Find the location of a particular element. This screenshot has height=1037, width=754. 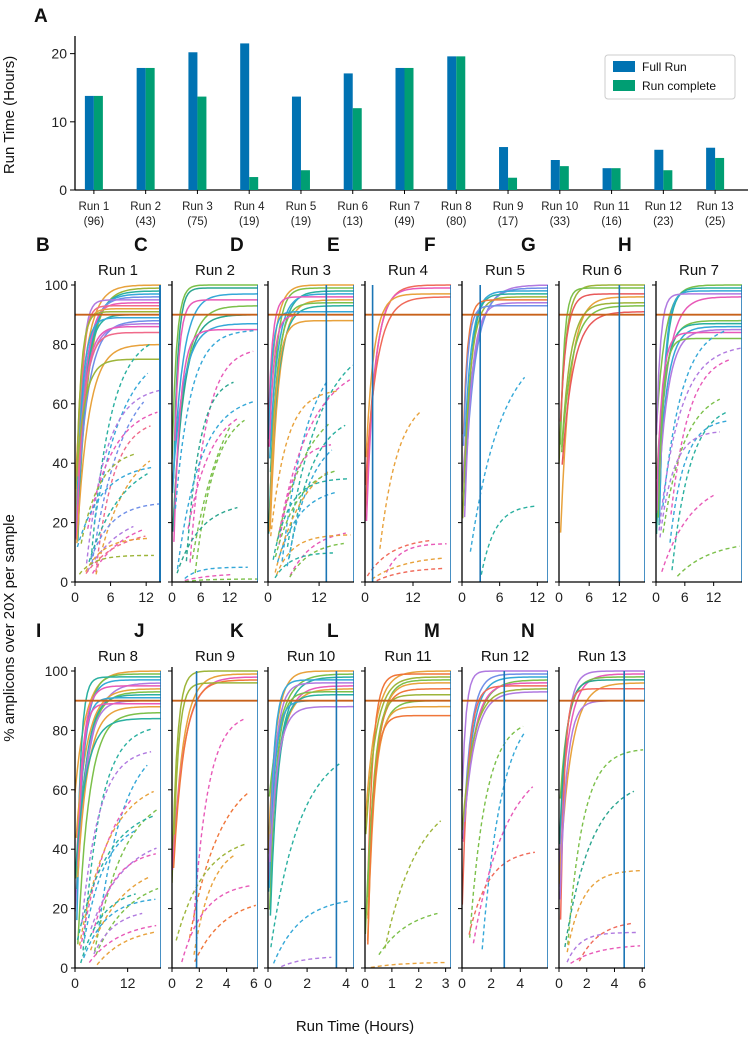

panel-i-line-chart: I Run 8 0 20 40 60 80 100 0 12 is located at coordinates (98, 806).